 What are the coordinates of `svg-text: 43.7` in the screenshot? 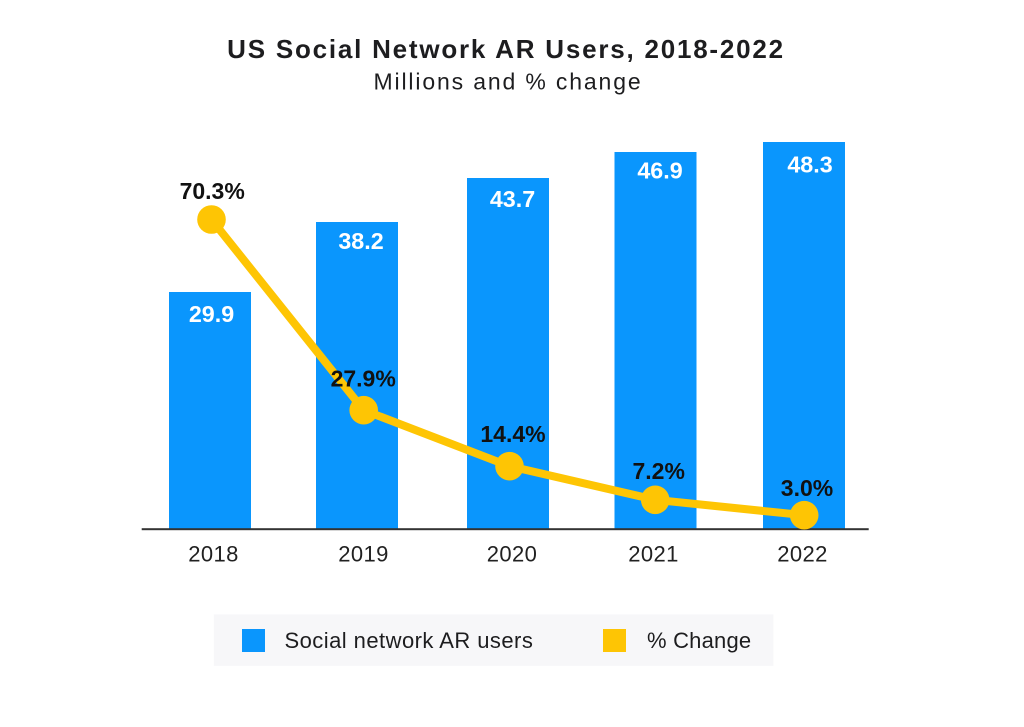 It's located at (512, 199).